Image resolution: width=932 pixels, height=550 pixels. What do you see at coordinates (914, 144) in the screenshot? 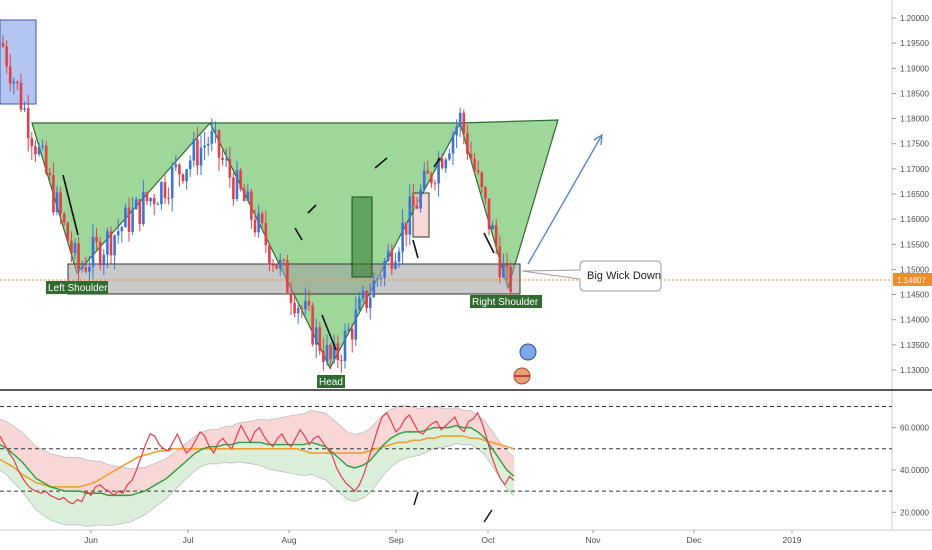
I see `price-tick-label: 1.17500` at bounding box center [914, 144].